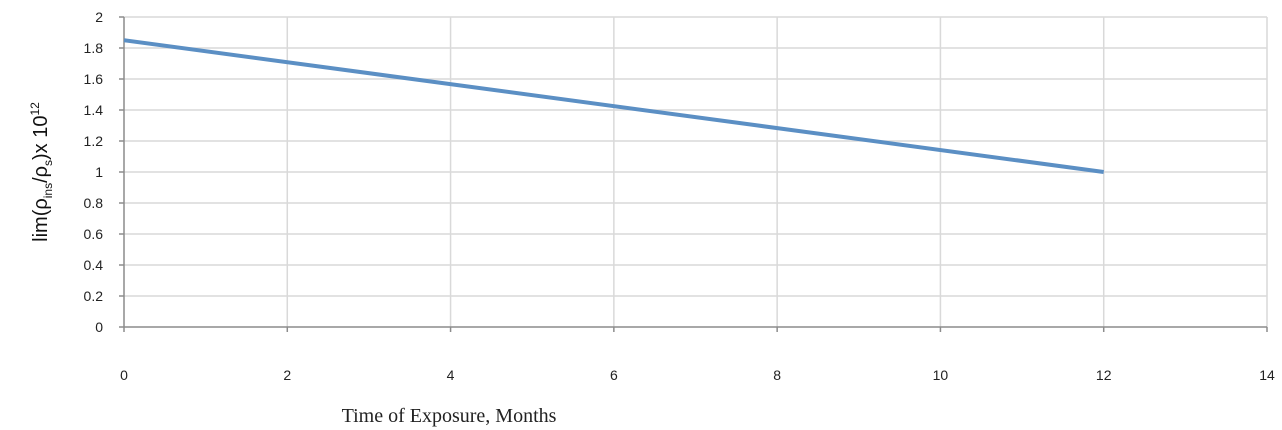  I want to click on y-title-mid: /ρ, so click(41, 174).